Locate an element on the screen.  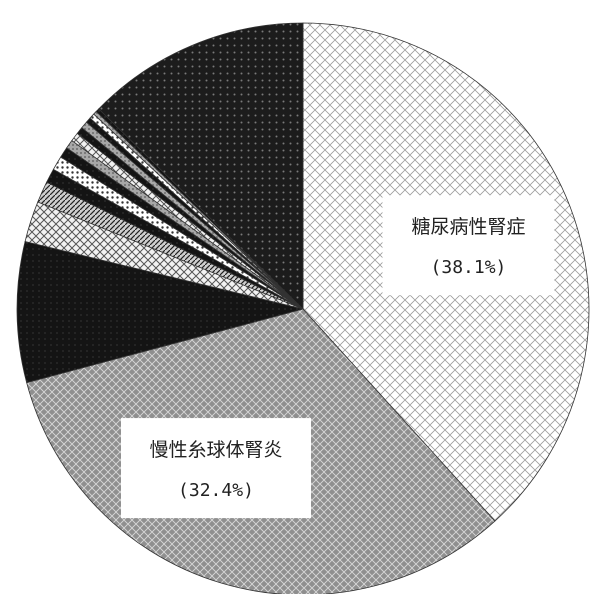
slice-percent-label: (38.1%) is located at coordinates (469, 267).